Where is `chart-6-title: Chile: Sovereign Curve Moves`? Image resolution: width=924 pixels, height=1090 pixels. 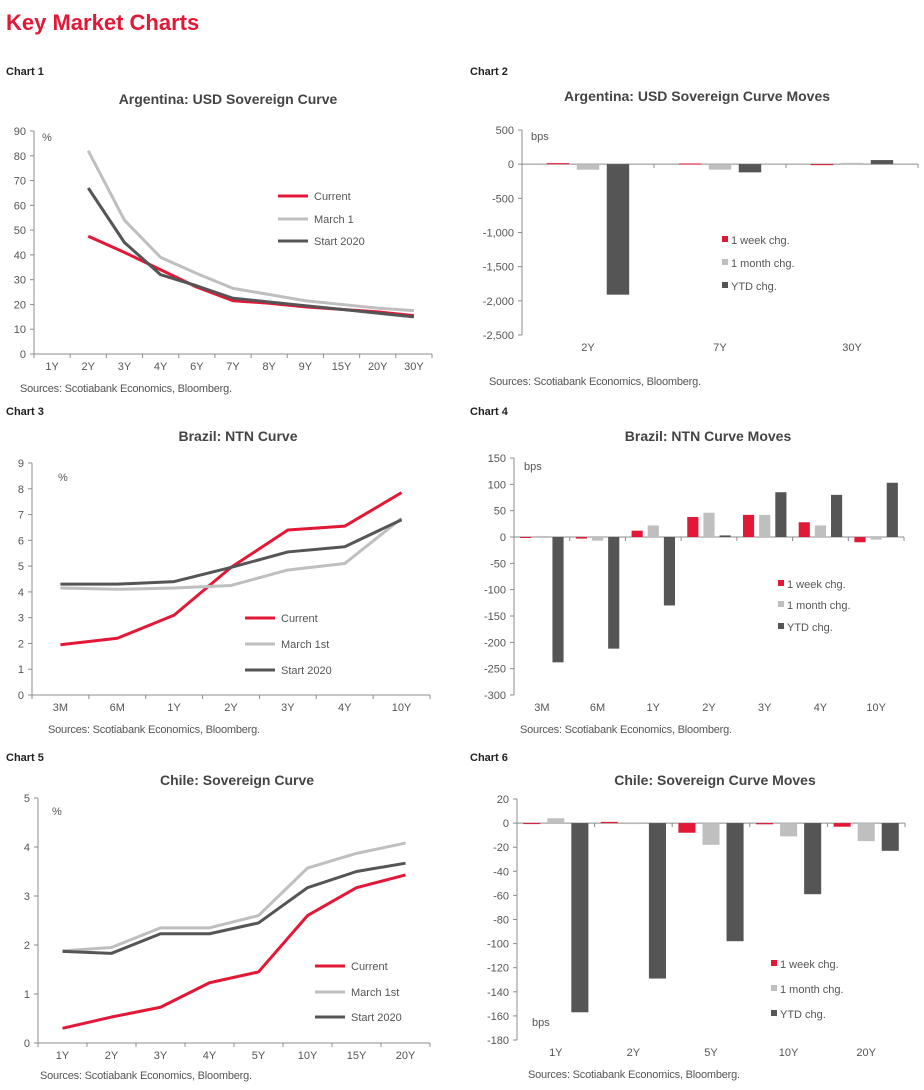 chart-6-title: Chile: Sovereign Curve Moves is located at coordinates (715, 780).